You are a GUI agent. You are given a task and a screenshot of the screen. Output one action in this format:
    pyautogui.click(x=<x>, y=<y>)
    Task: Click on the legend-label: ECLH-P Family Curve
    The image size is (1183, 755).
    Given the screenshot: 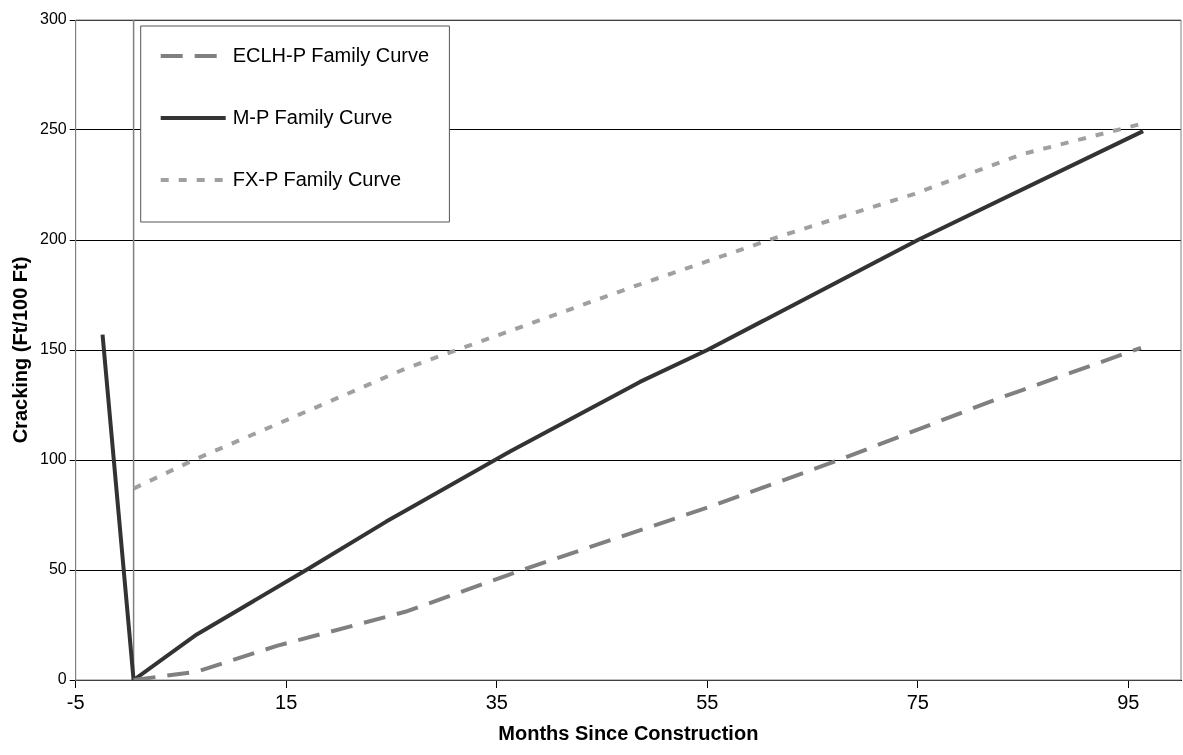 What is the action you would take?
    pyautogui.click(x=331, y=54)
    